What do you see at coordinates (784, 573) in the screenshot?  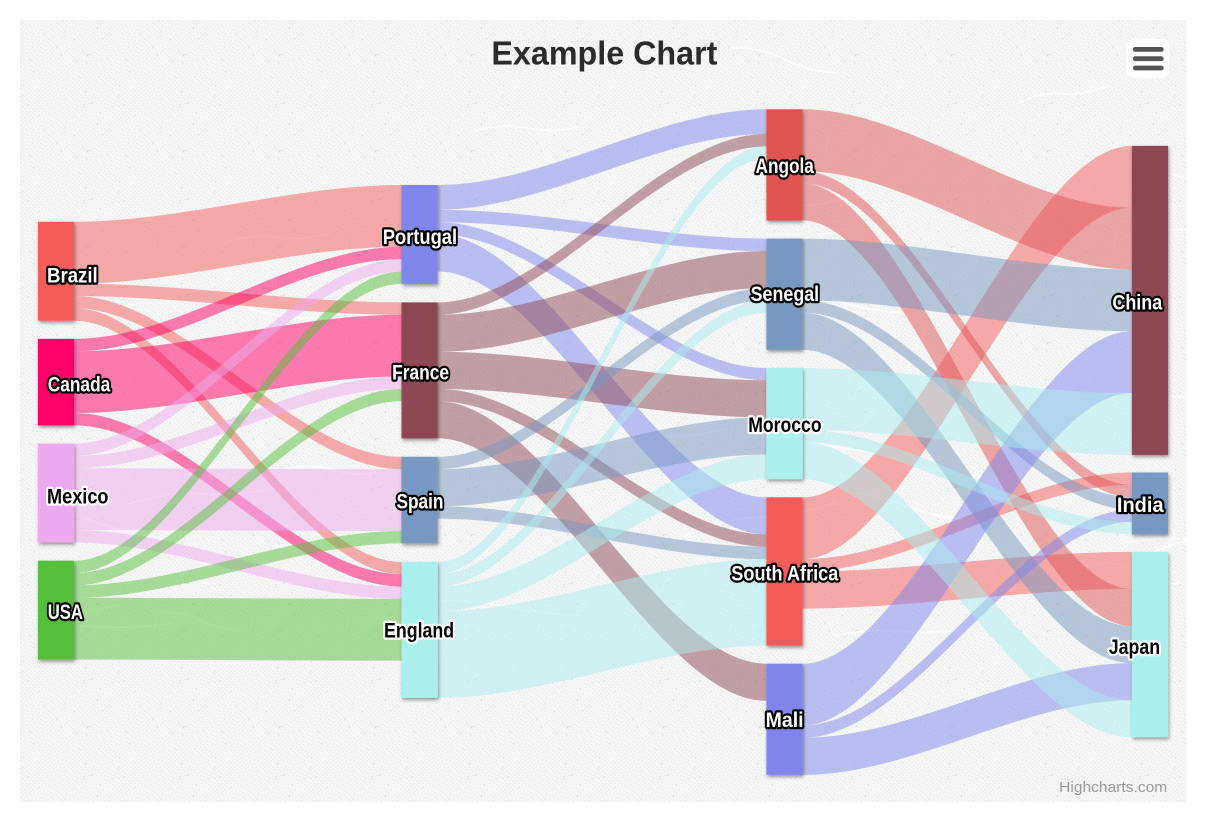 I see `svg-text: South Africa` at bounding box center [784, 573].